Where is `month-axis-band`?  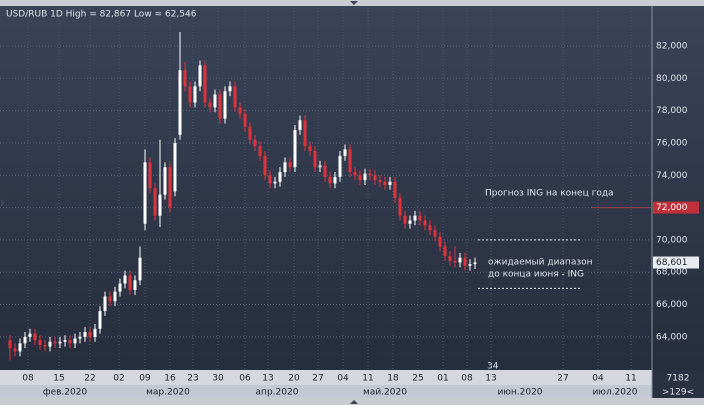
month-axis-band is located at coordinates (326, 391).